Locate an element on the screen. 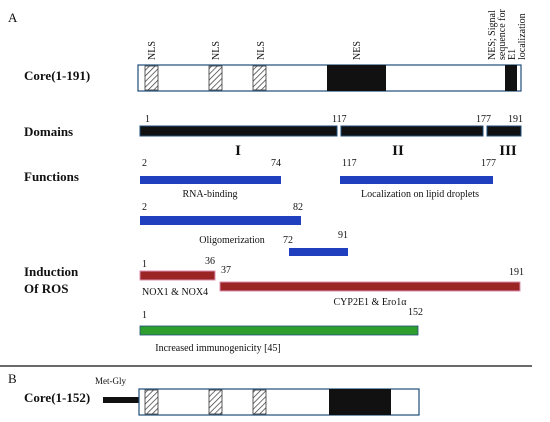 The height and width of the screenshot is (422, 550). nox-start: 1 is located at coordinates (144, 264).